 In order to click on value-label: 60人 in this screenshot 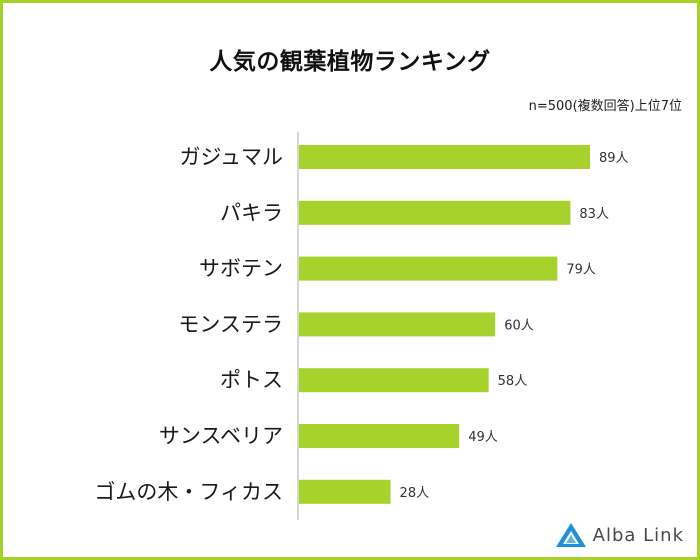, I will do `click(519, 325)`.